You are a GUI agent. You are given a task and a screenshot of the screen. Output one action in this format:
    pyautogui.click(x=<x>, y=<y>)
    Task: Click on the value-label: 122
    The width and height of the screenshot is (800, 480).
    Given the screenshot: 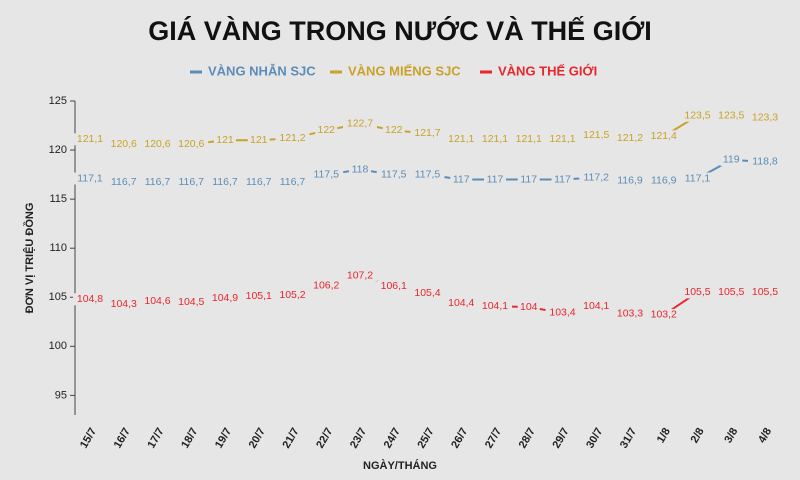 What is the action you would take?
    pyautogui.click(x=326, y=130)
    